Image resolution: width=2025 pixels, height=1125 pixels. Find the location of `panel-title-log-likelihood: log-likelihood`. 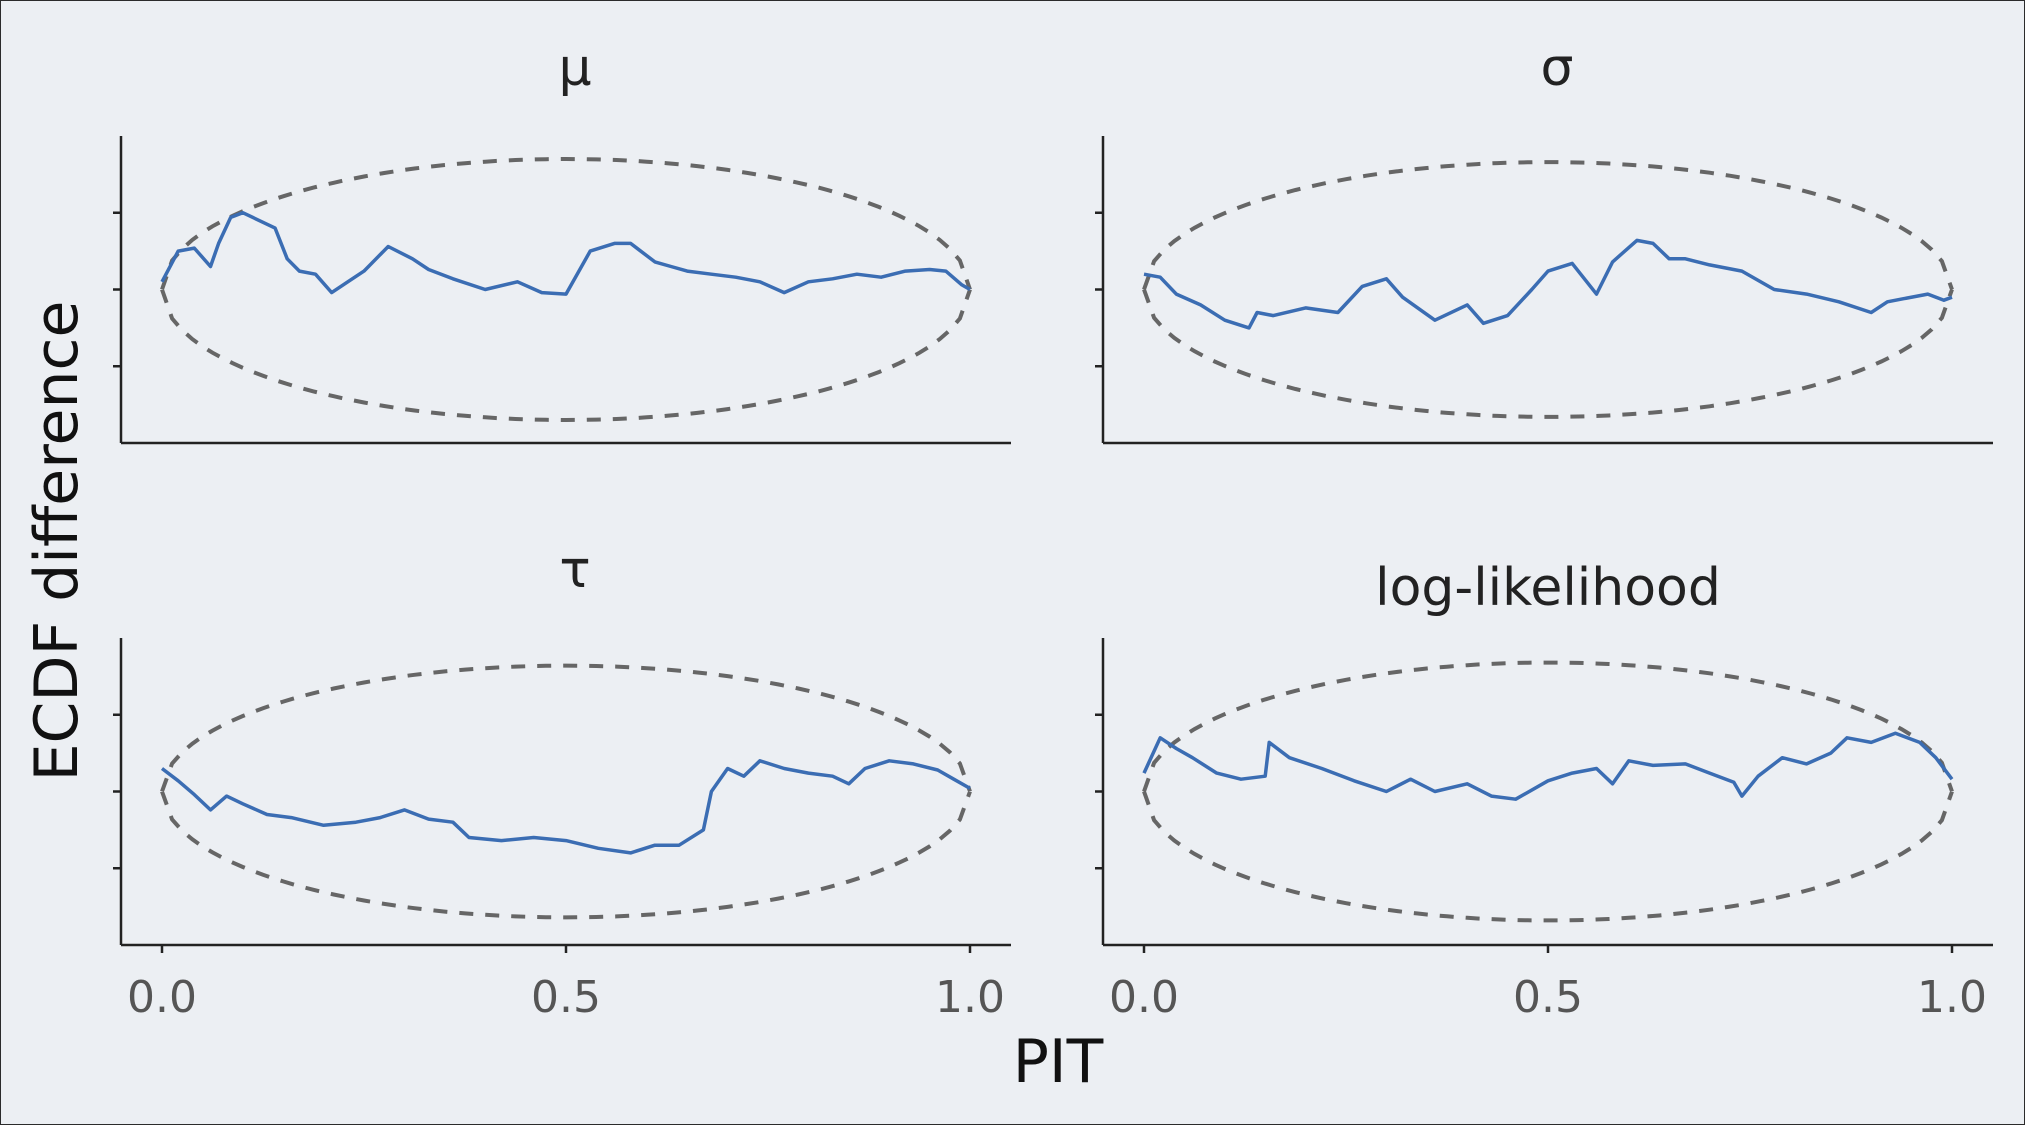

panel-title-log-likelihood: log-likelihood is located at coordinates (1548, 588).